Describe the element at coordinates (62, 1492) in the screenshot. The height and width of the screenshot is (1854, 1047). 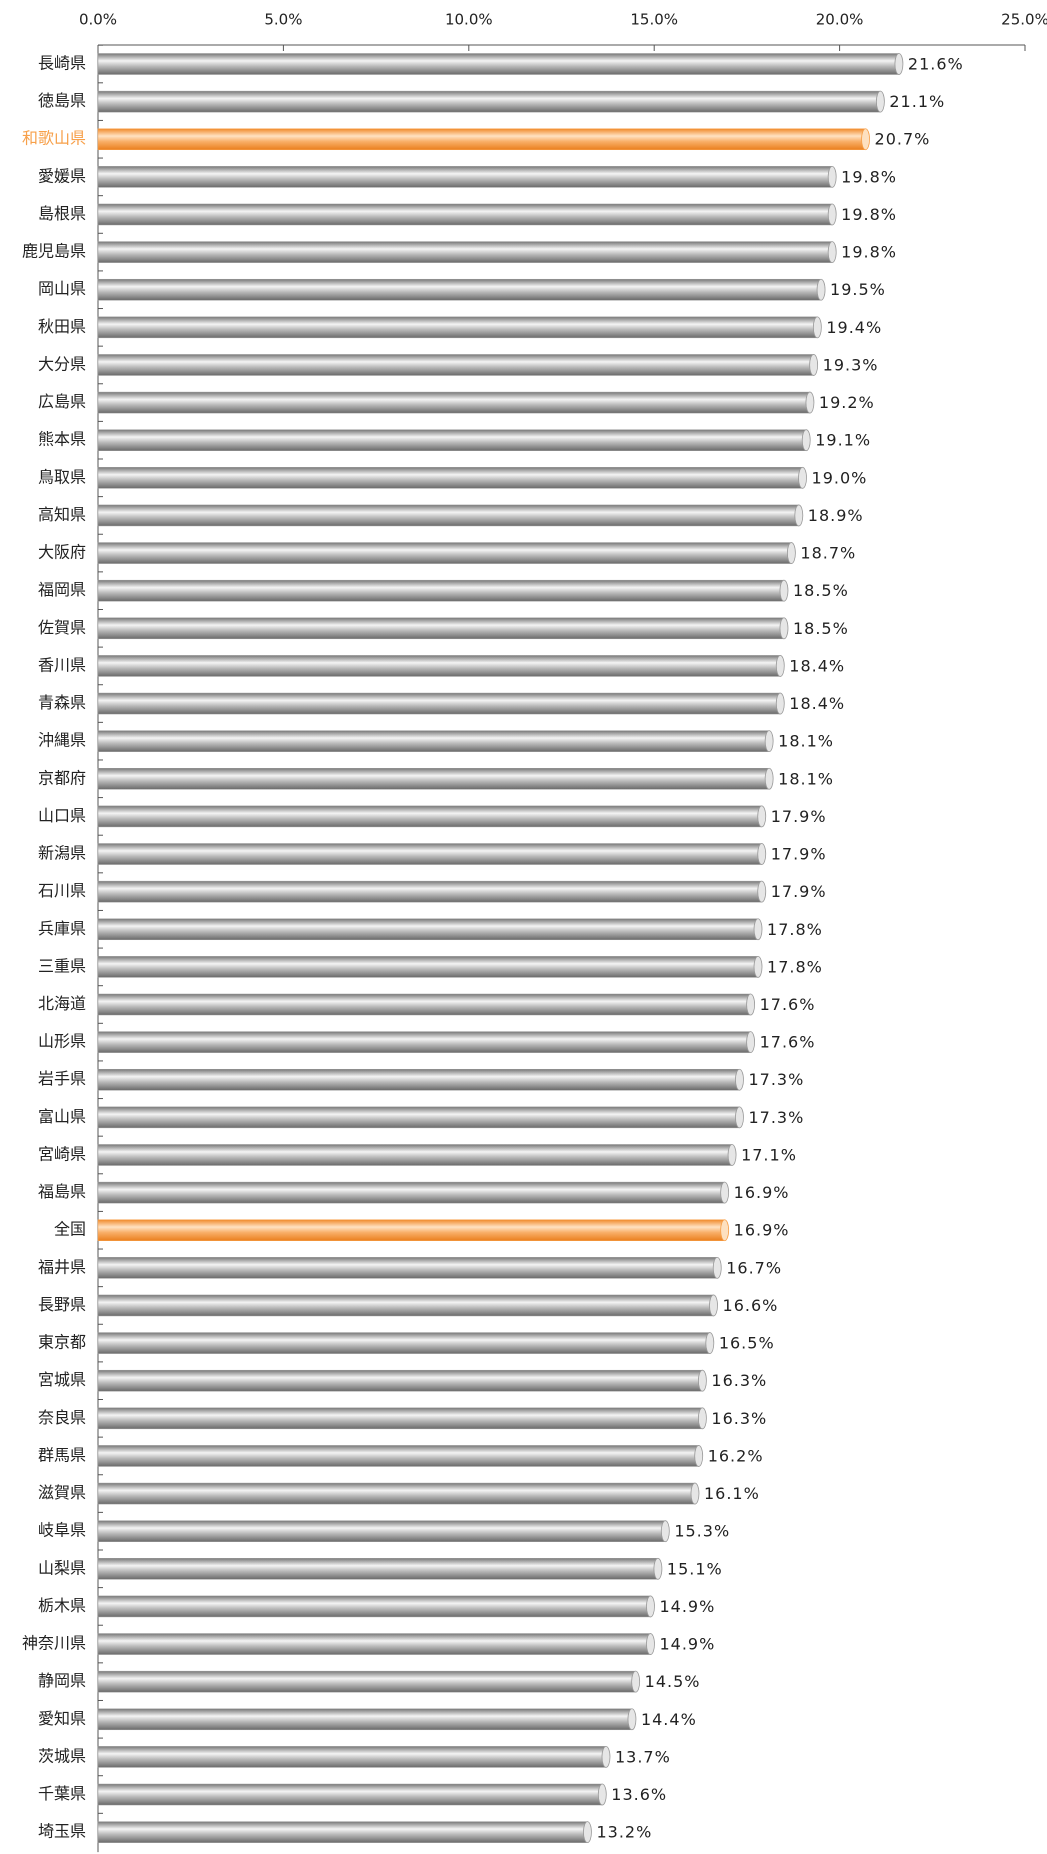
I see `category-label: 滋賀県` at that location.